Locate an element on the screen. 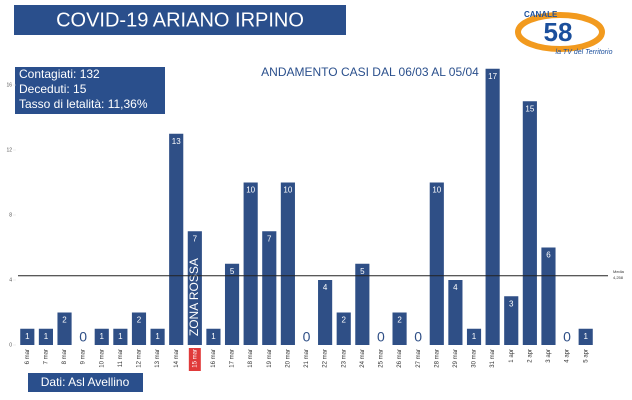  x-tick: 10 mar is located at coordinates (102, 358).